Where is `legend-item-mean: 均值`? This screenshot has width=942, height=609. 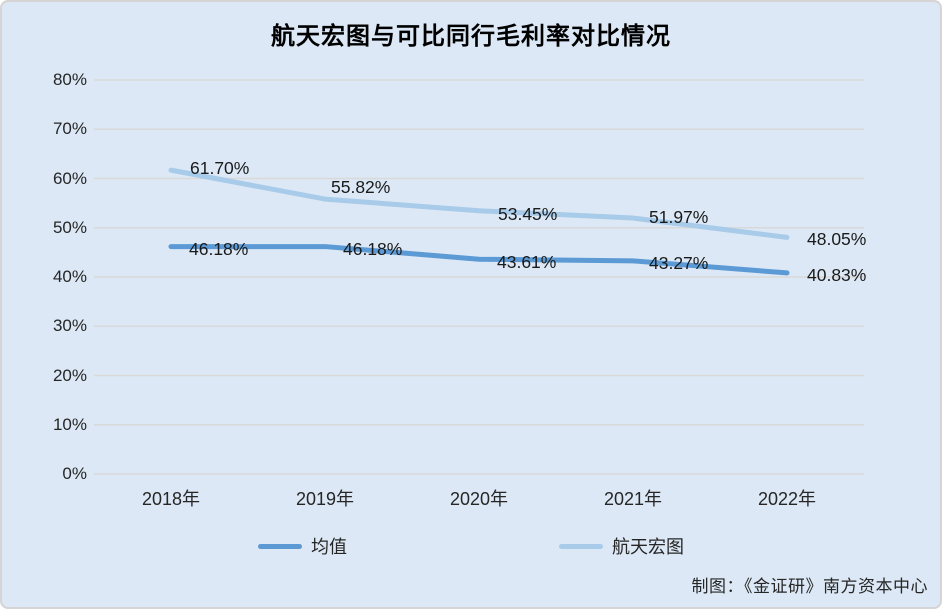 legend-item-mean: 均值 is located at coordinates (302, 546).